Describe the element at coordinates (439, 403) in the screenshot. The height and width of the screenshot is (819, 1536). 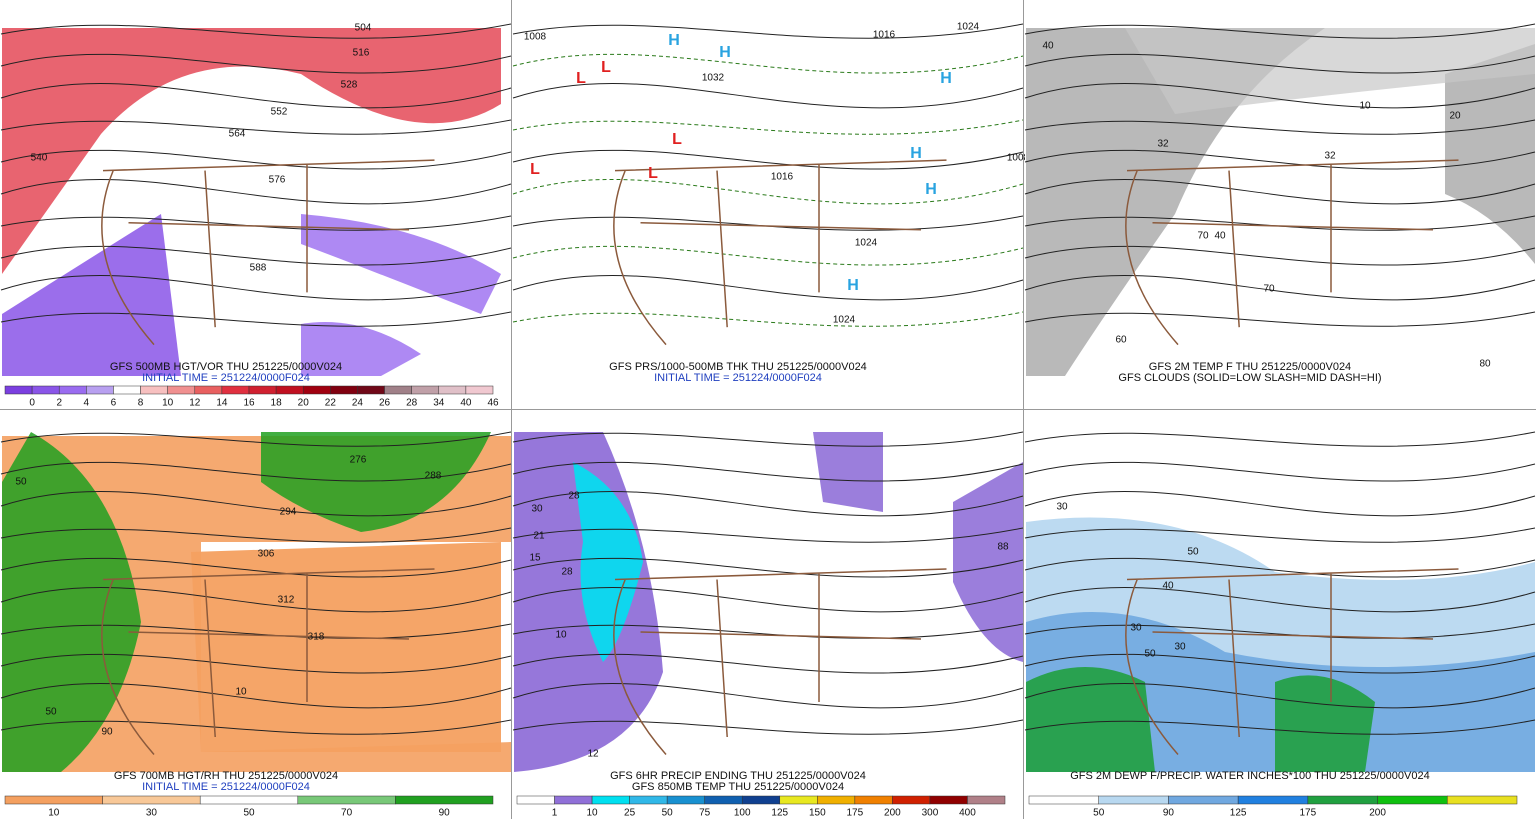
I see `colorbar-label: 34` at that location.